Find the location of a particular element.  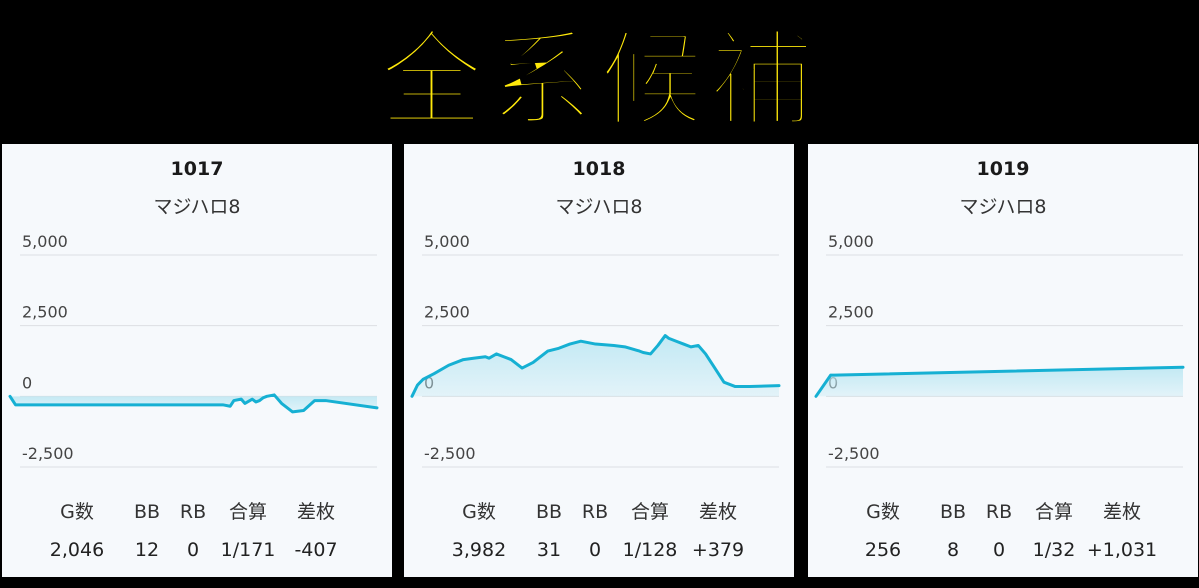

stat-value: 1/171 is located at coordinates (248, 550).